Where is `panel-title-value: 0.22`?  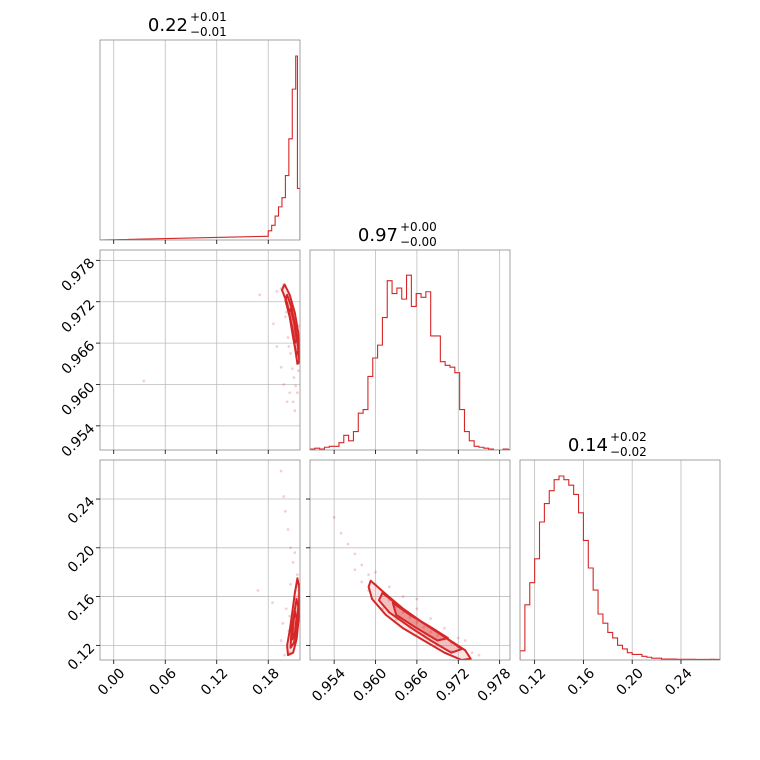
panel-title-value: 0.22 is located at coordinates (168, 25).